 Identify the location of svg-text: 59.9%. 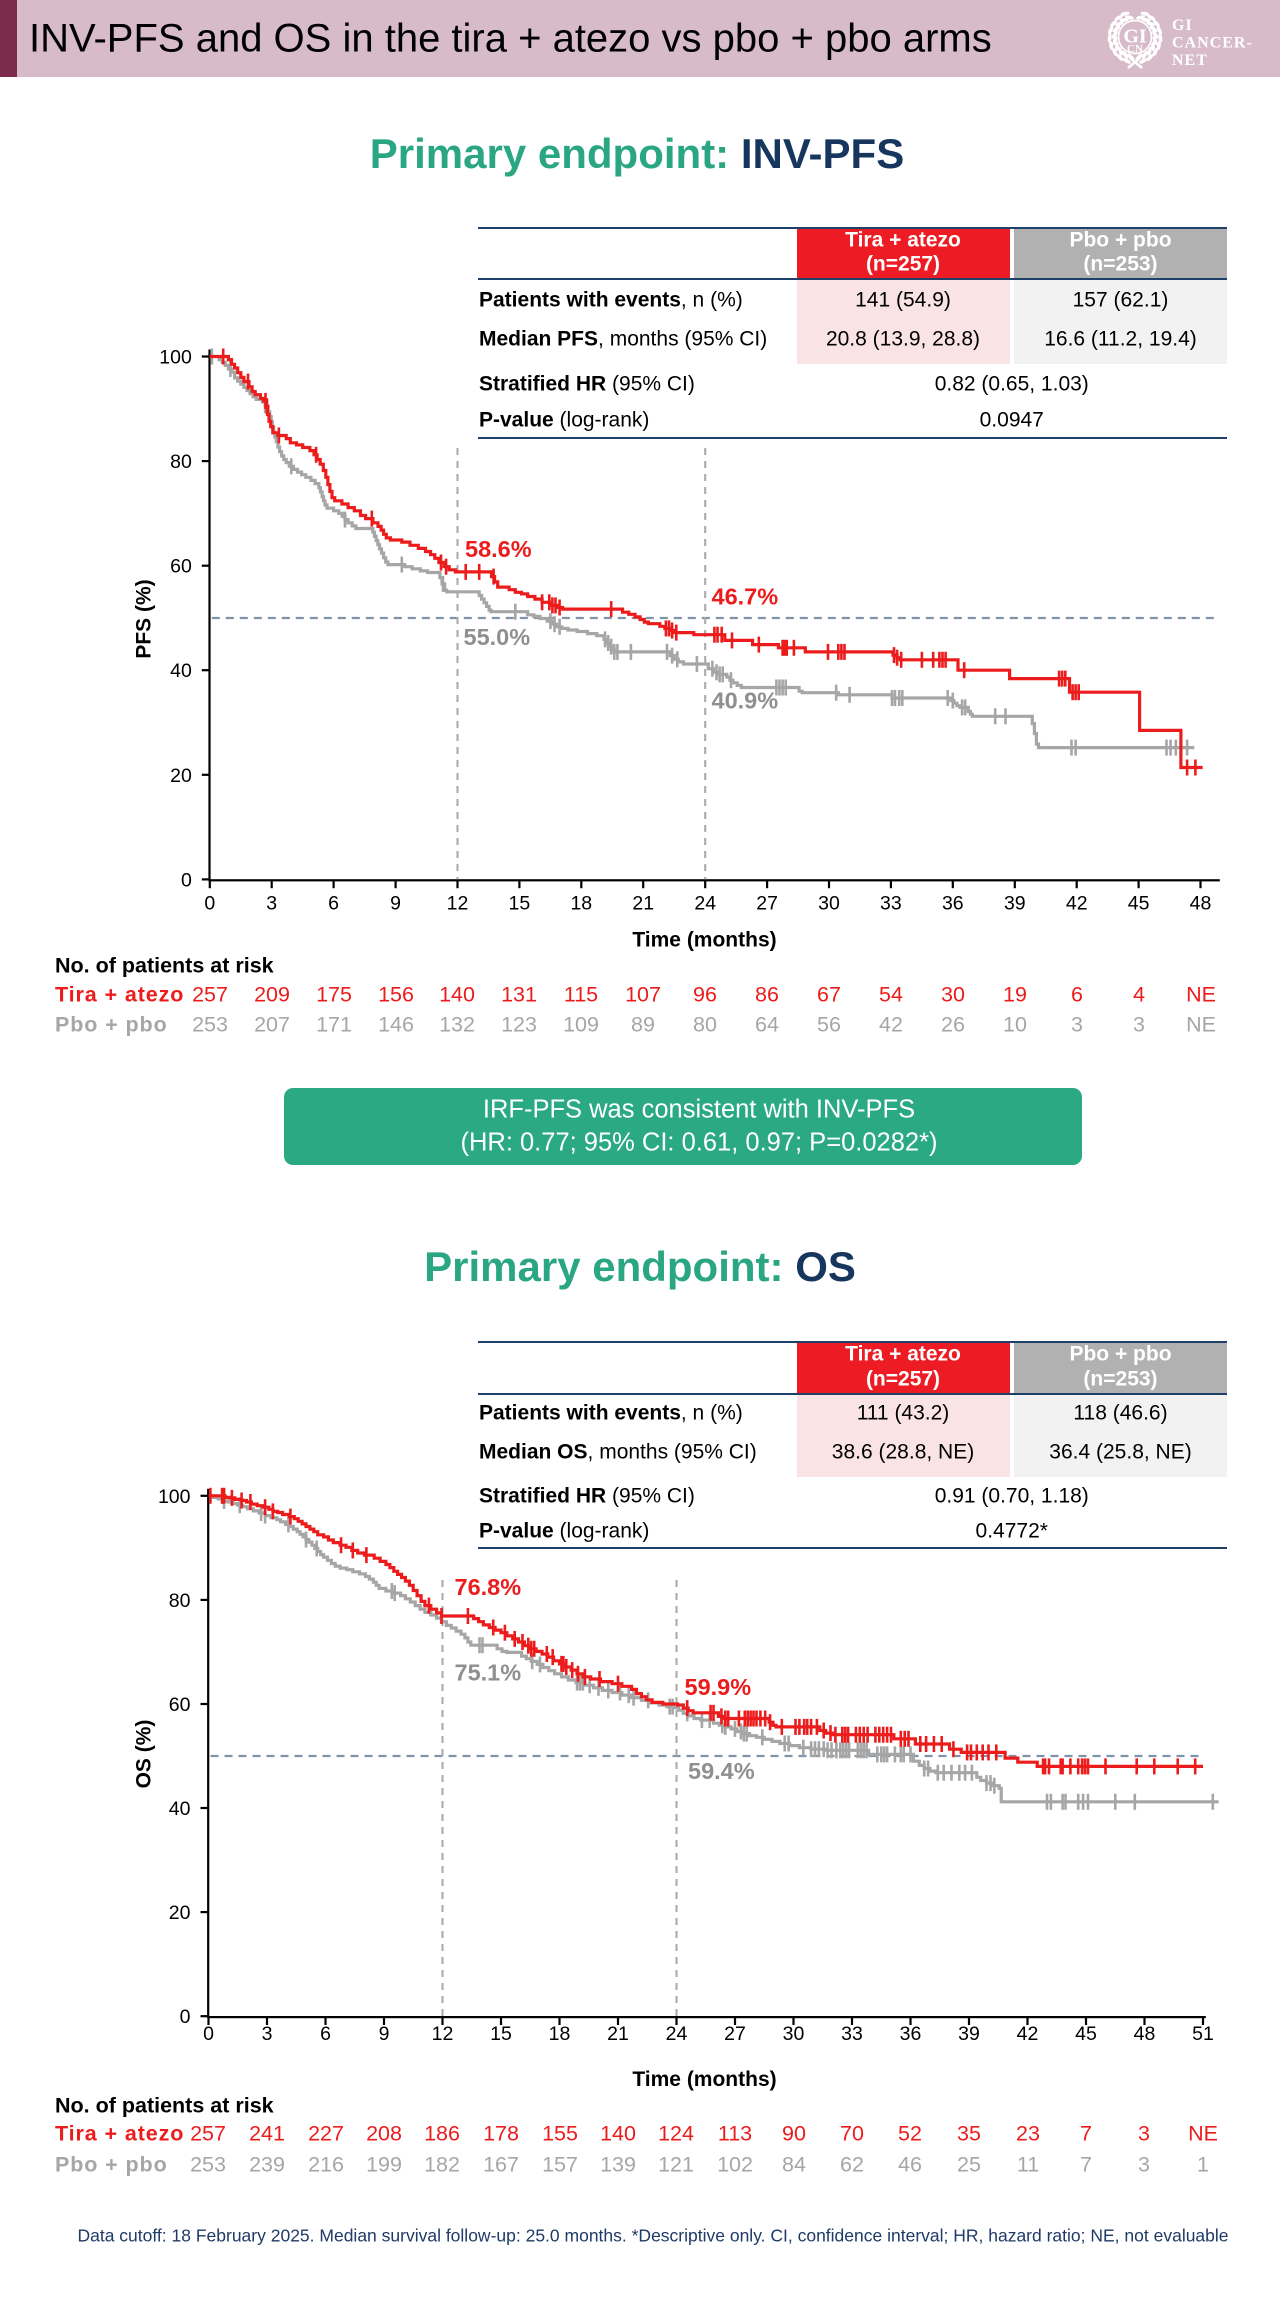
(718, 1687).